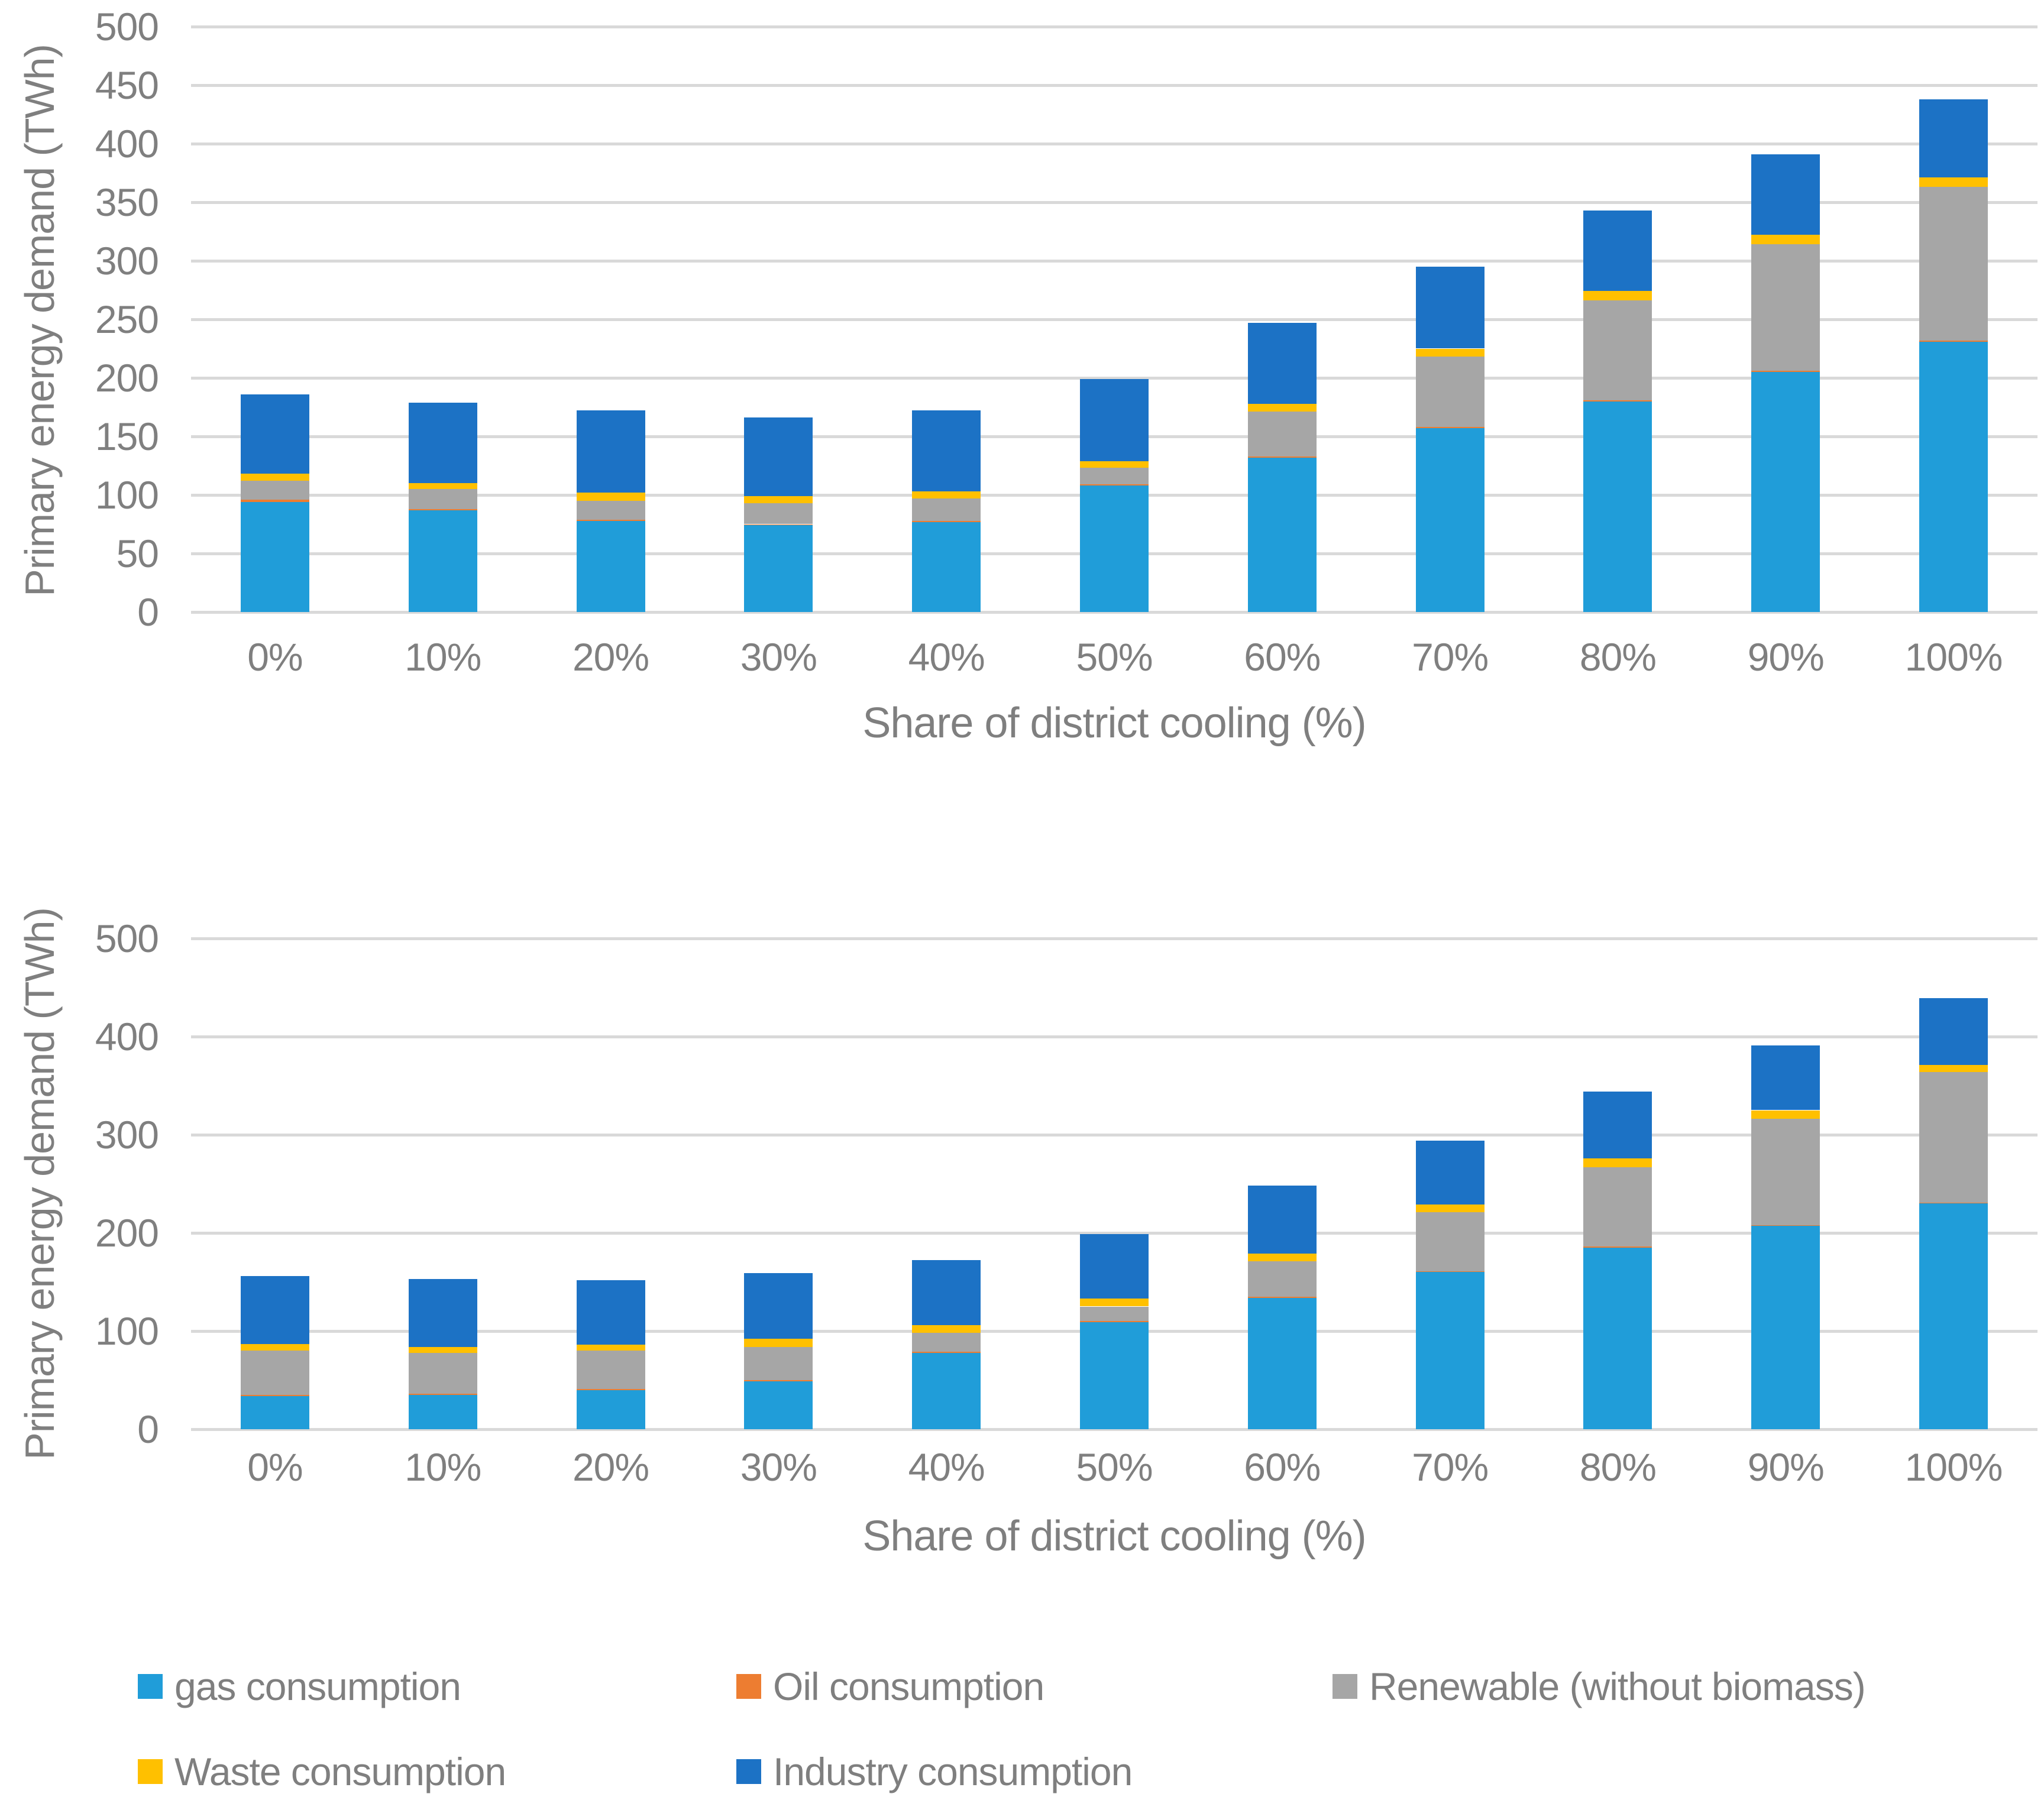 The image size is (2044, 1797). What do you see at coordinates (1600, 1686) in the screenshot?
I see `legend-item-renewable: Renewable (without biomass)` at bounding box center [1600, 1686].